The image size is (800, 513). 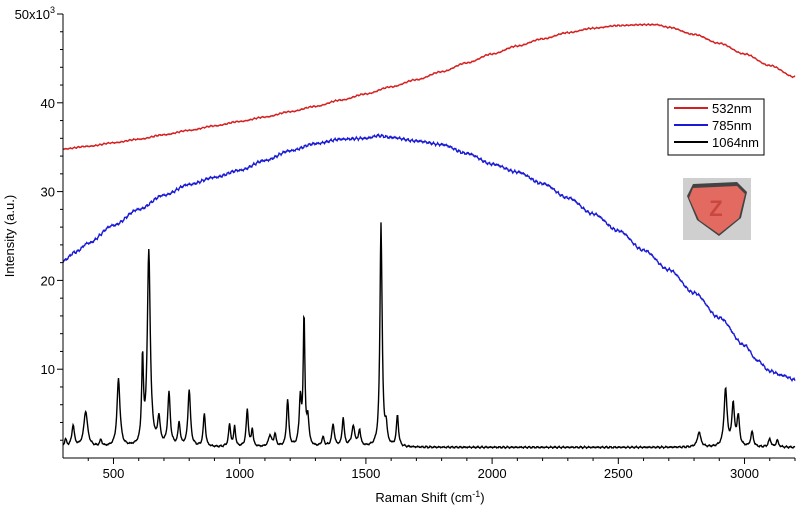 I want to click on tablet-pill, so click(x=717, y=210).